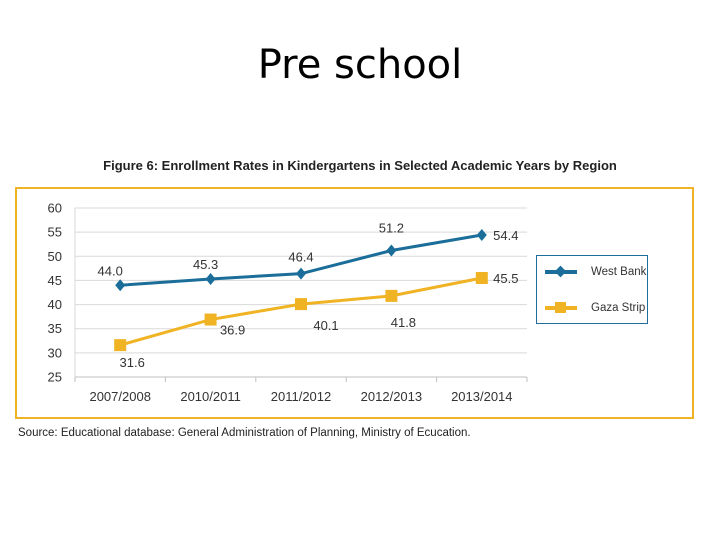  Describe the element at coordinates (619, 272) in the screenshot. I see `legend-label: West Bank` at that location.